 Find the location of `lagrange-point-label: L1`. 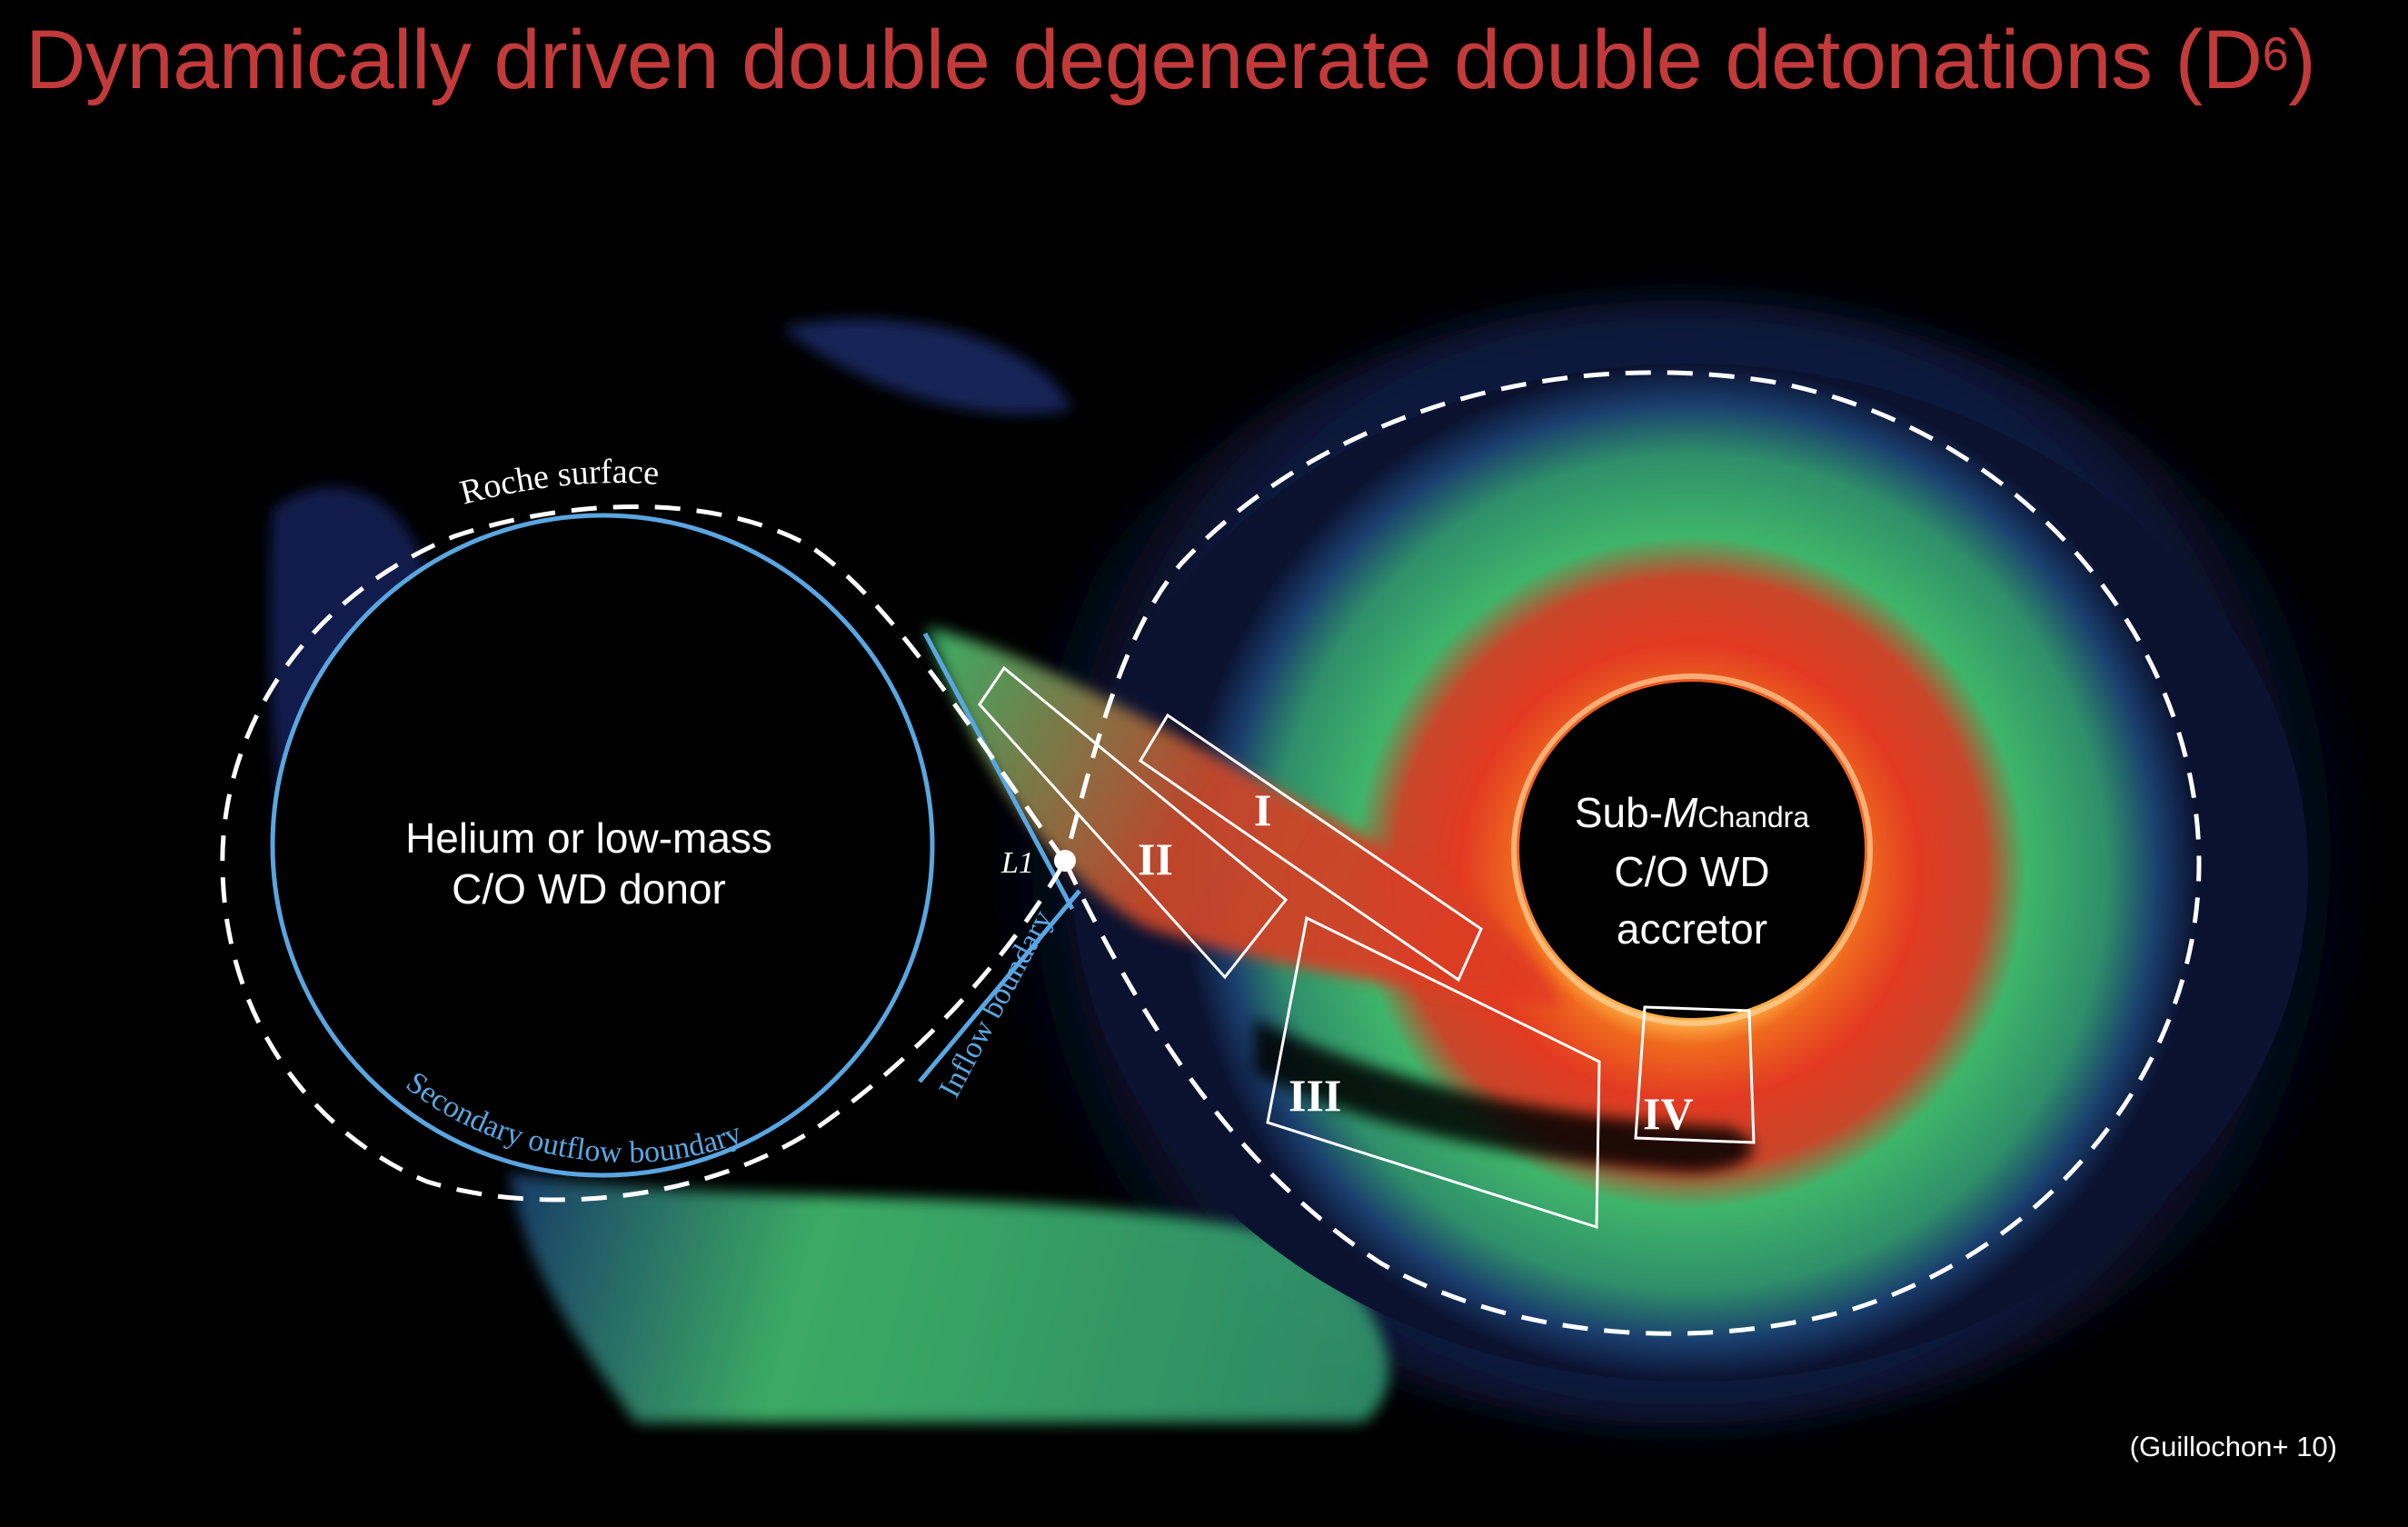

lagrange-point-label: L1 is located at coordinates (1017, 863).